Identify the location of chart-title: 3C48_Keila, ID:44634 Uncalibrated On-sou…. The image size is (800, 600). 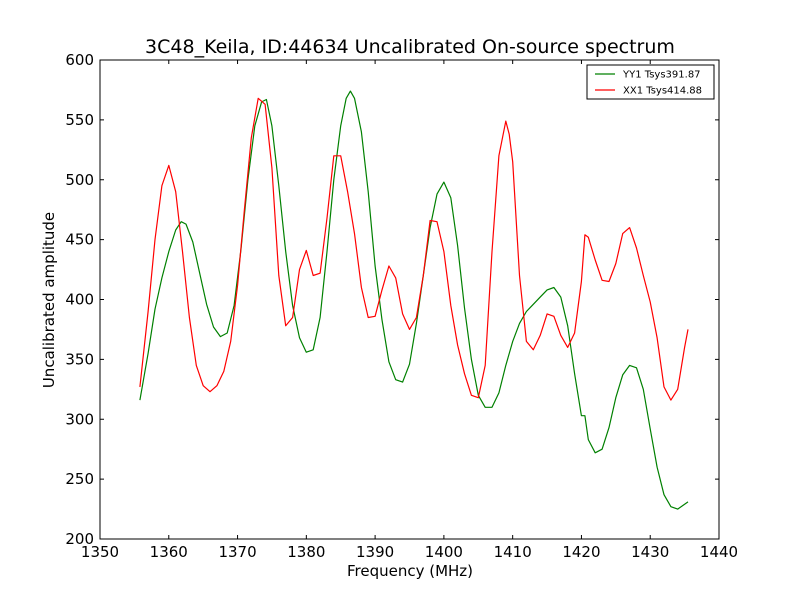
(410, 47).